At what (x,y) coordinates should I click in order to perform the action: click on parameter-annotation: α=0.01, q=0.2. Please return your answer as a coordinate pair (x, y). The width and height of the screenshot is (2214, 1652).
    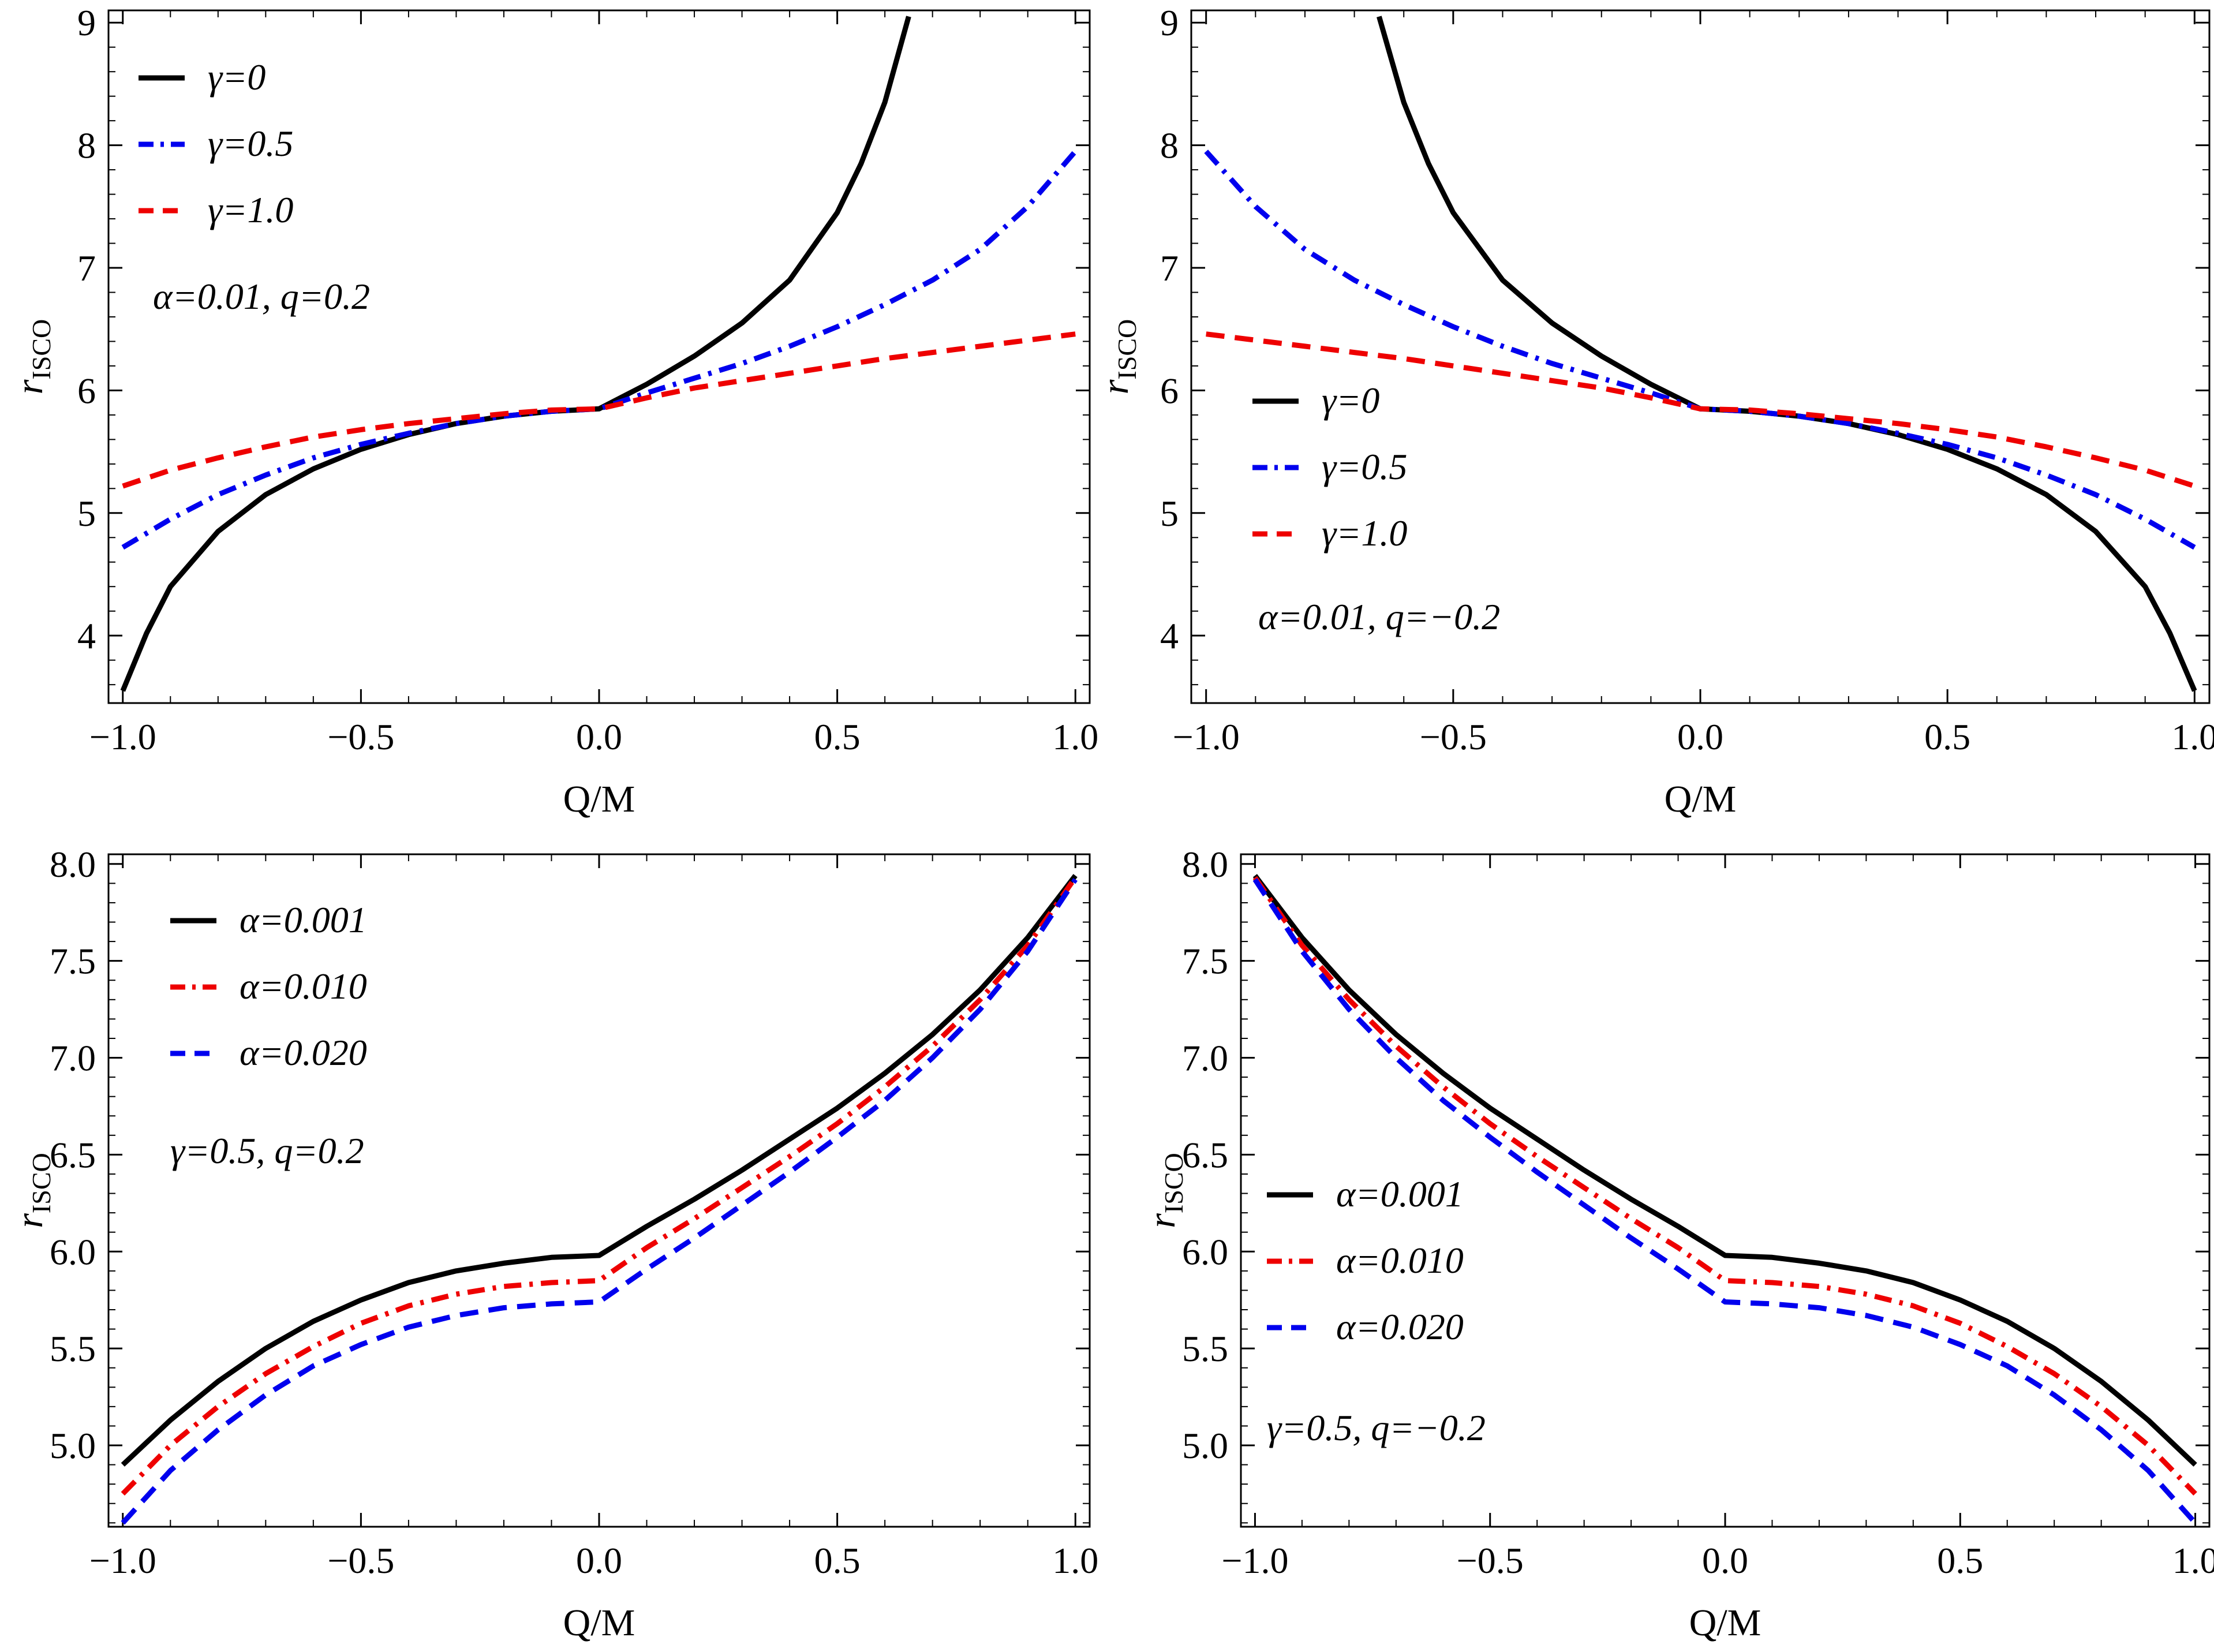
    Looking at the image, I should click on (261, 296).